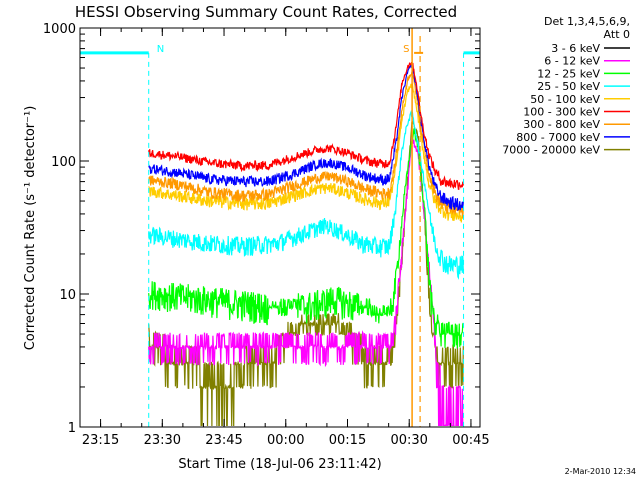 The height and width of the screenshot is (480, 640). I want to click on y-tick-label-0: 1, so click(72, 428).